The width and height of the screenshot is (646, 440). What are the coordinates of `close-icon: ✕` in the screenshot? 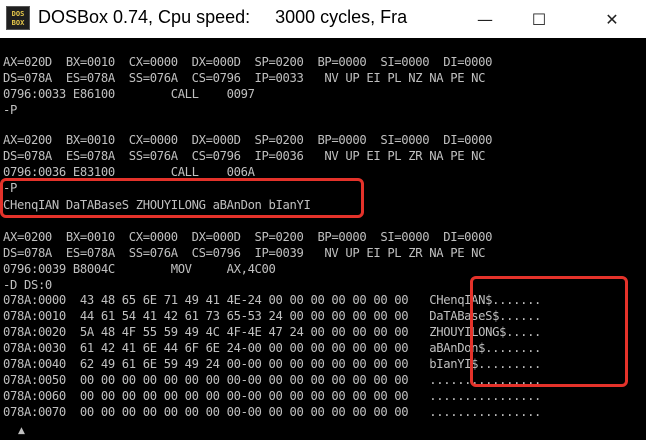 It's located at (612, 19).